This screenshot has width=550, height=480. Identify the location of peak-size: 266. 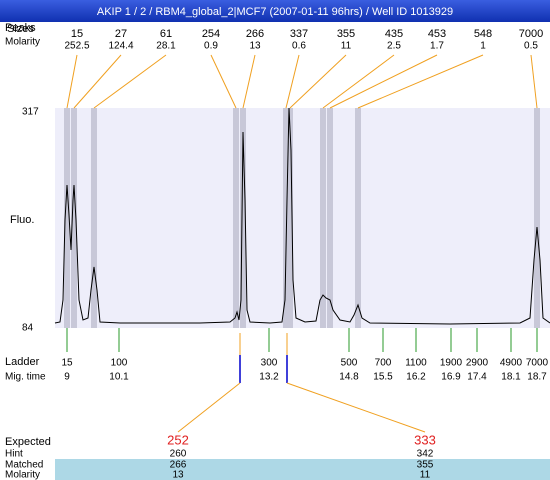
(255, 34).